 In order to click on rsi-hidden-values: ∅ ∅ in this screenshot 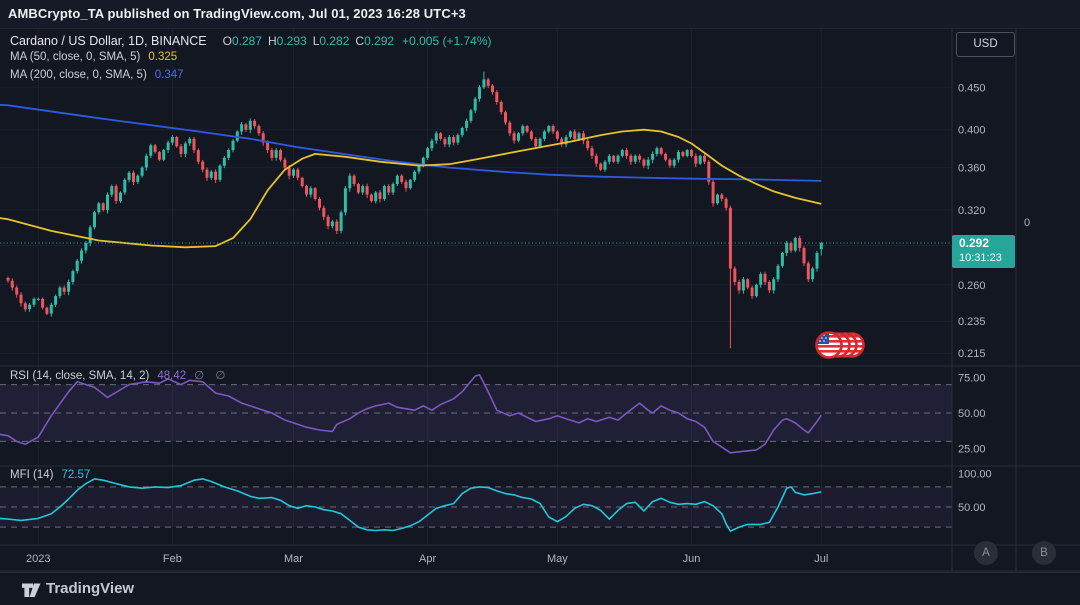, I will do `click(212, 376)`.